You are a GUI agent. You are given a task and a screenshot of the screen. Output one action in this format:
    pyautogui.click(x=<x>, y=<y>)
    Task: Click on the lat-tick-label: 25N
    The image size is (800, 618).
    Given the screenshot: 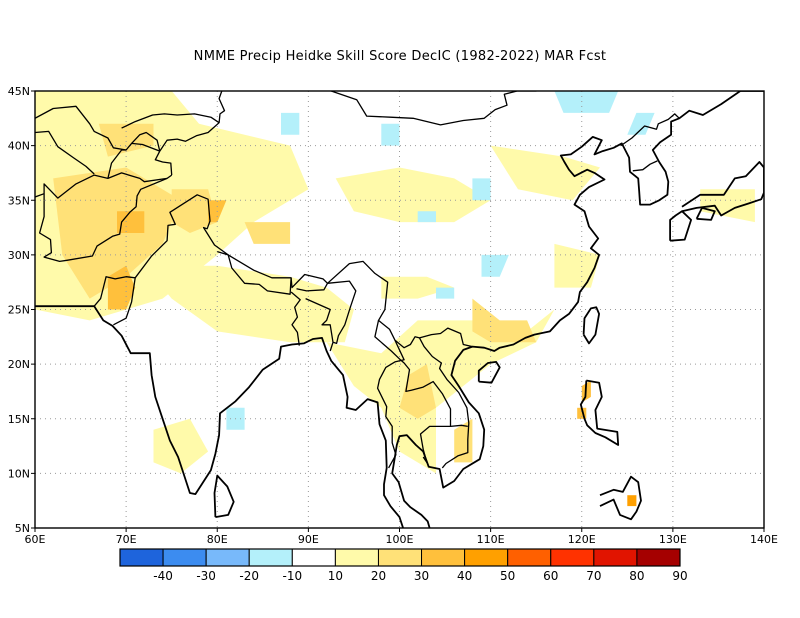 What is the action you would take?
    pyautogui.click(x=19, y=310)
    